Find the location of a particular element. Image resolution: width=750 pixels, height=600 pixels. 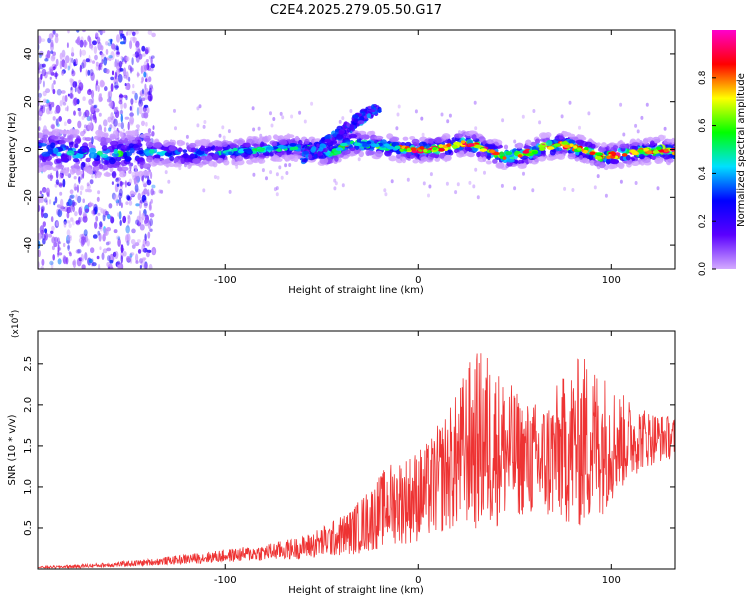

snr-y-tick-label: 2.0 is located at coordinates (28, 405).